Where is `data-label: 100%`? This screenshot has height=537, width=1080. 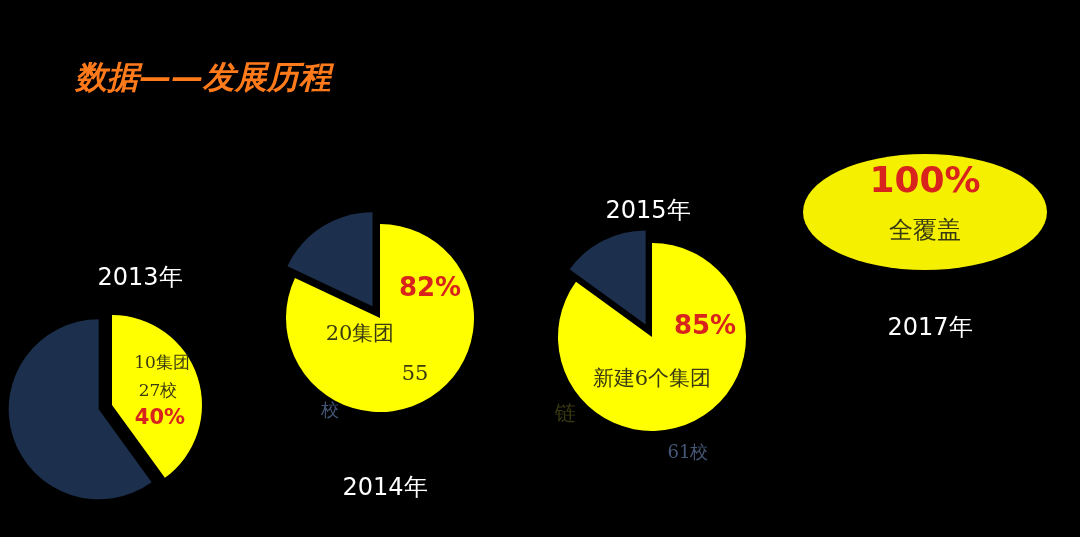 data-label: 100% is located at coordinates (925, 179).